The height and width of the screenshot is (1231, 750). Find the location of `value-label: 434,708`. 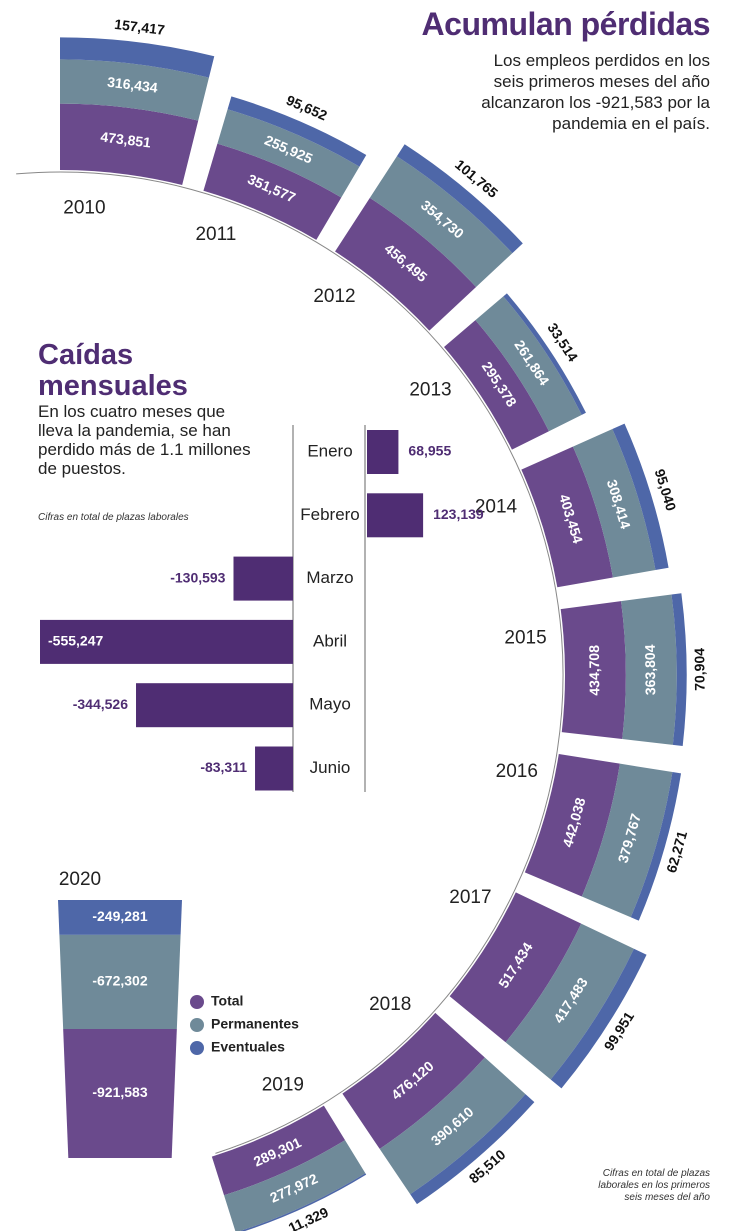

value-label: 434,708 is located at coordinates (594, 670).